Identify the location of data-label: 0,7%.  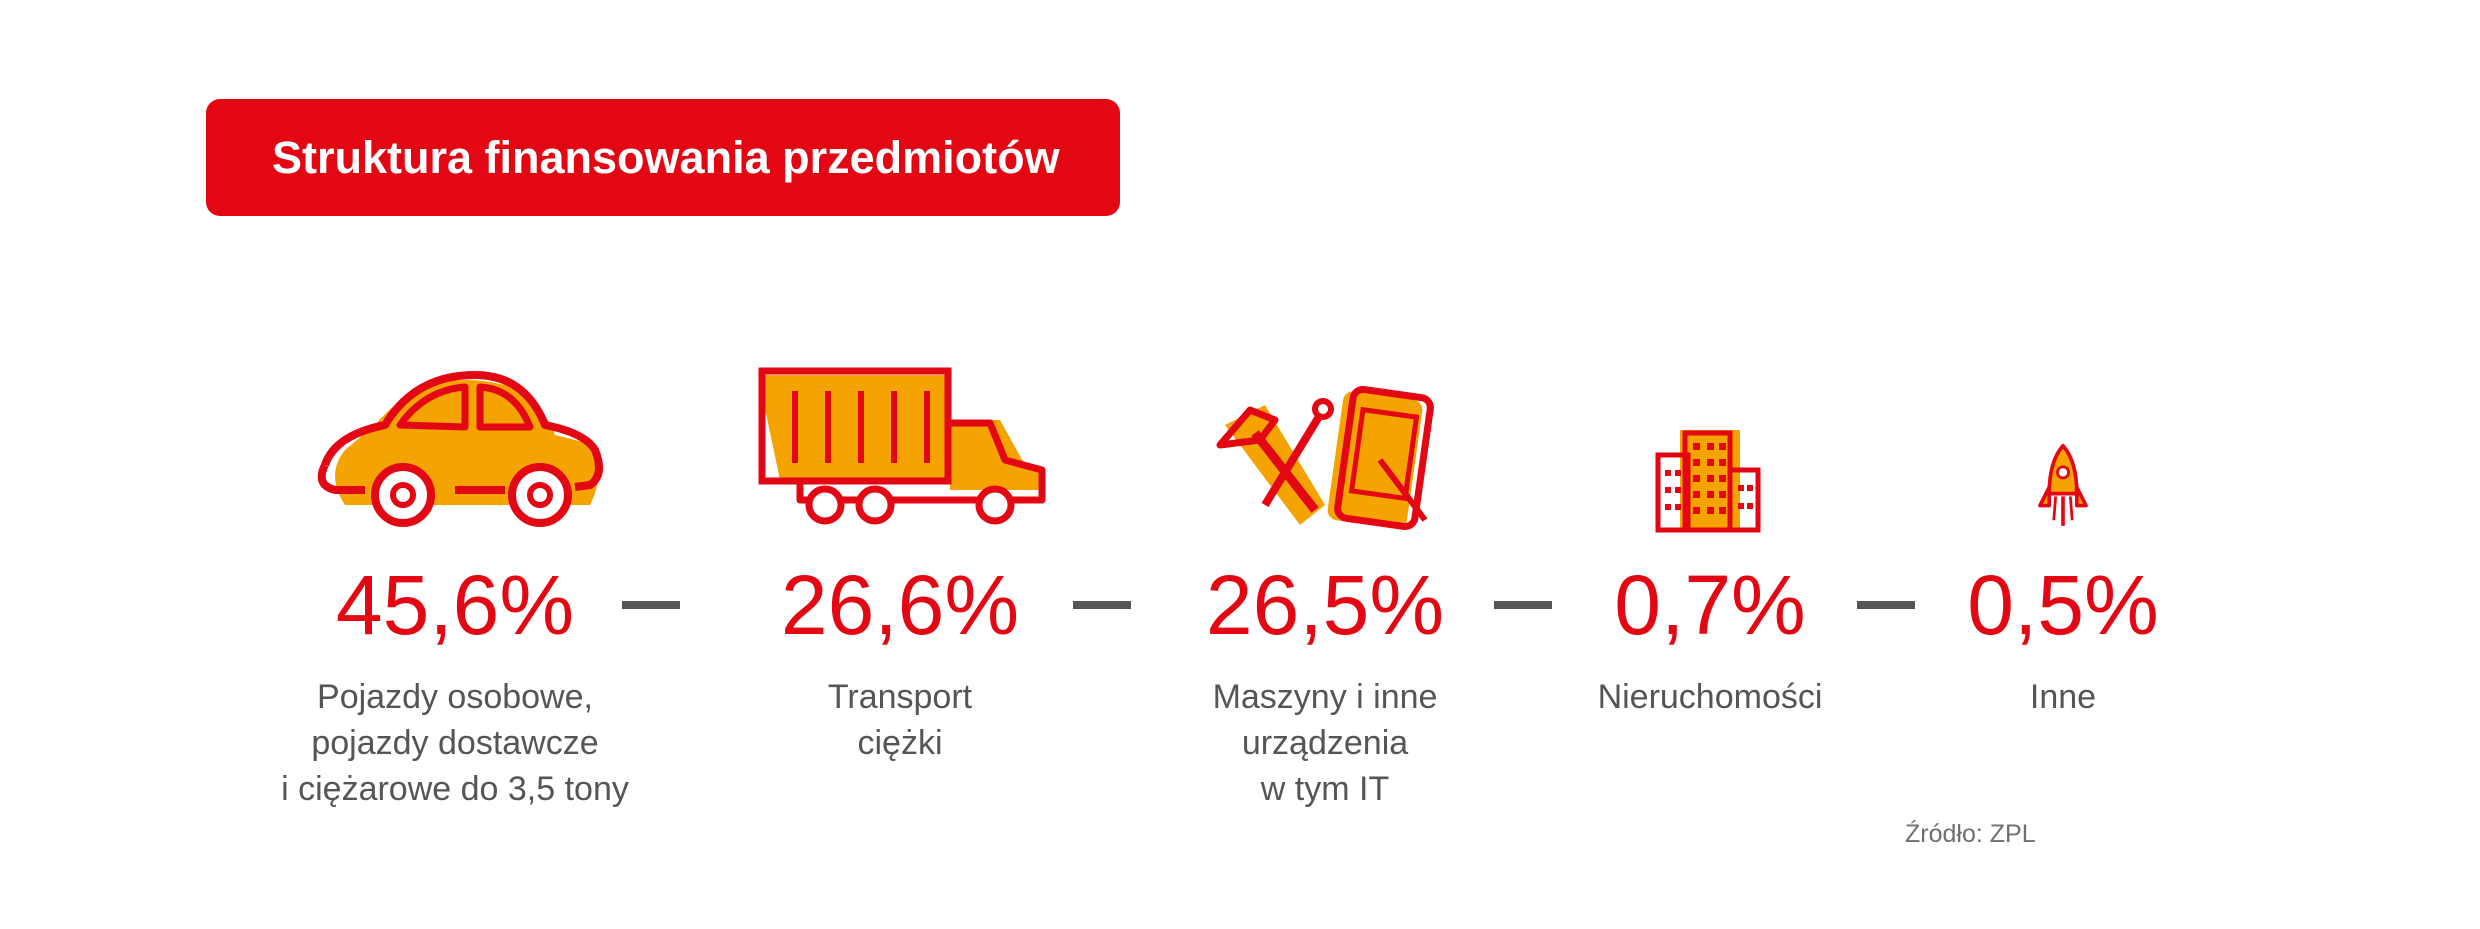
(1710, 605).